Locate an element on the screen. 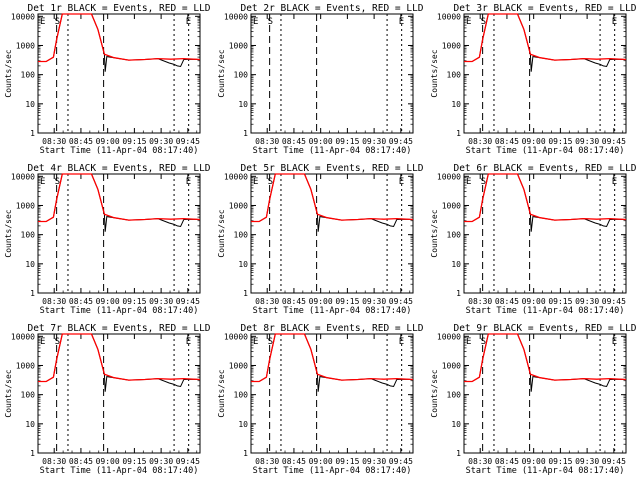 The width and height of the screenshot is (640, 480). chart-title: Det 2r BLACK = Events, RED = LLD is located at coordinates (331, 8).